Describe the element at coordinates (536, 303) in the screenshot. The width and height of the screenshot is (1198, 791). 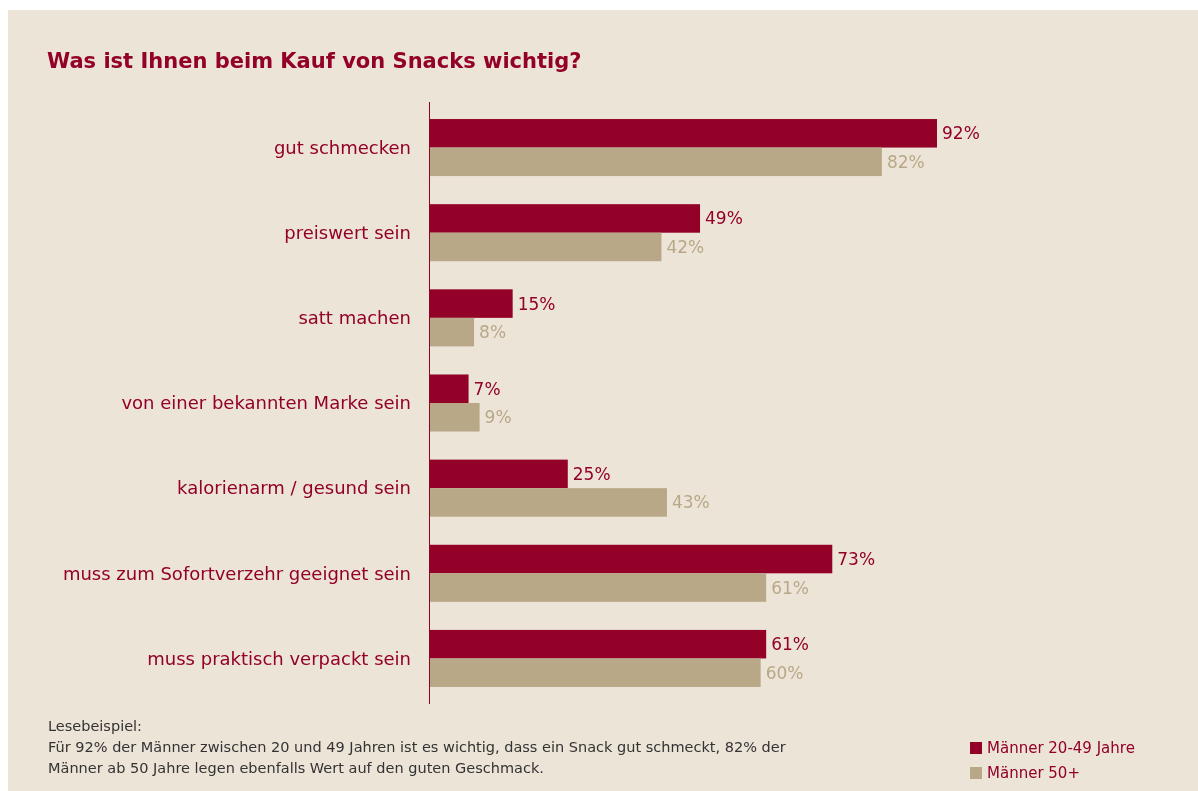
I see `data-label: 15%` at that location.